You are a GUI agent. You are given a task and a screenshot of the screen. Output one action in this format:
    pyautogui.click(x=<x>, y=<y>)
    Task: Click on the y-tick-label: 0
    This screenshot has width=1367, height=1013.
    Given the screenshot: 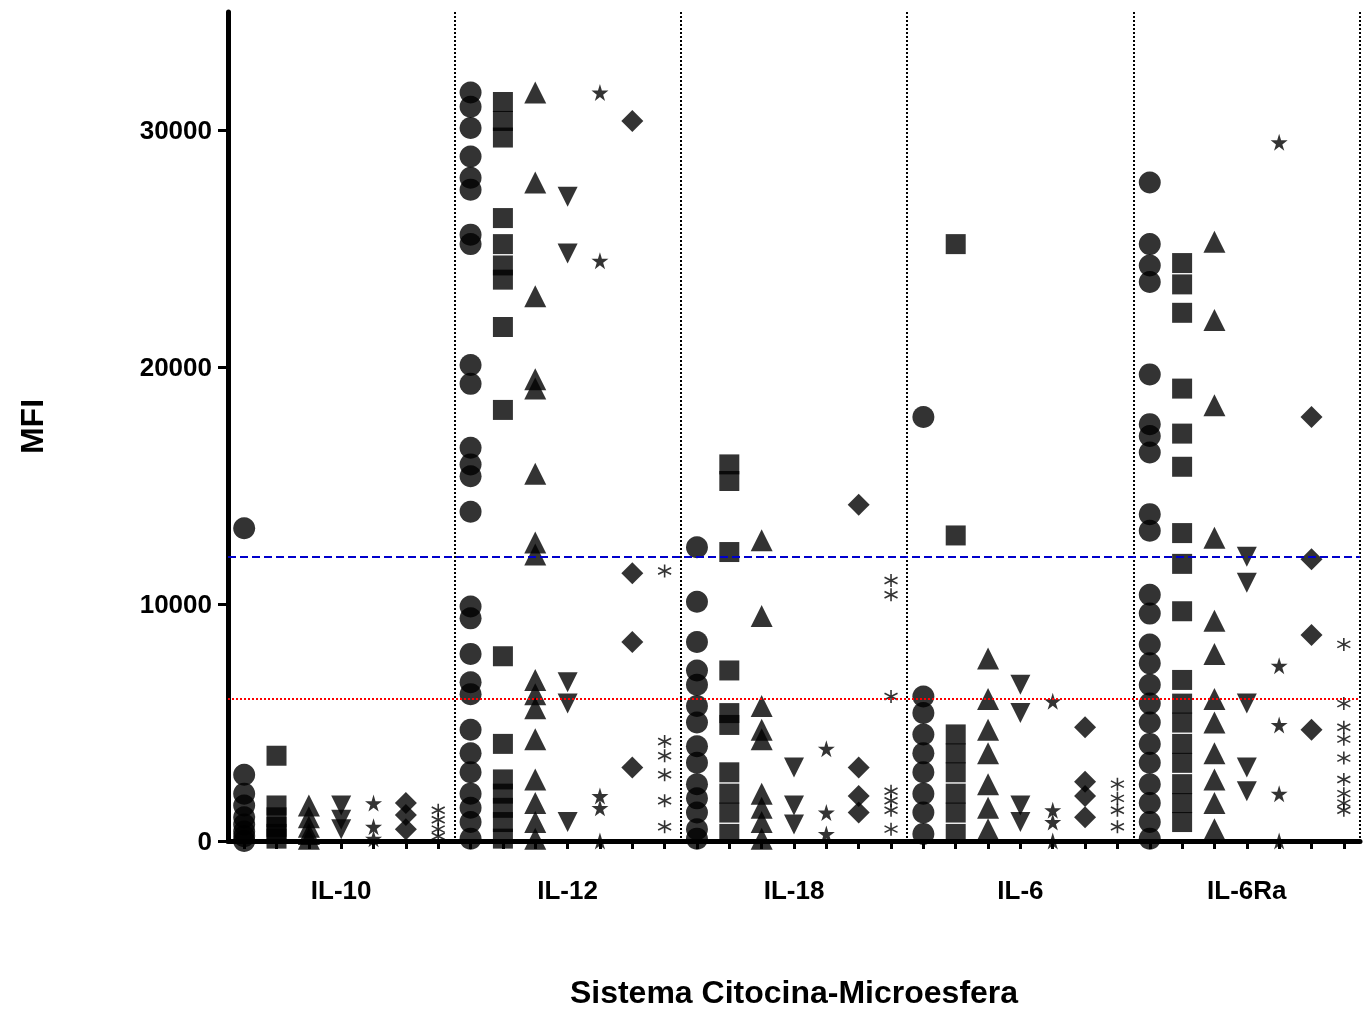 What is the action you would take?
    pyautogui.click(x=204, y=841)
    